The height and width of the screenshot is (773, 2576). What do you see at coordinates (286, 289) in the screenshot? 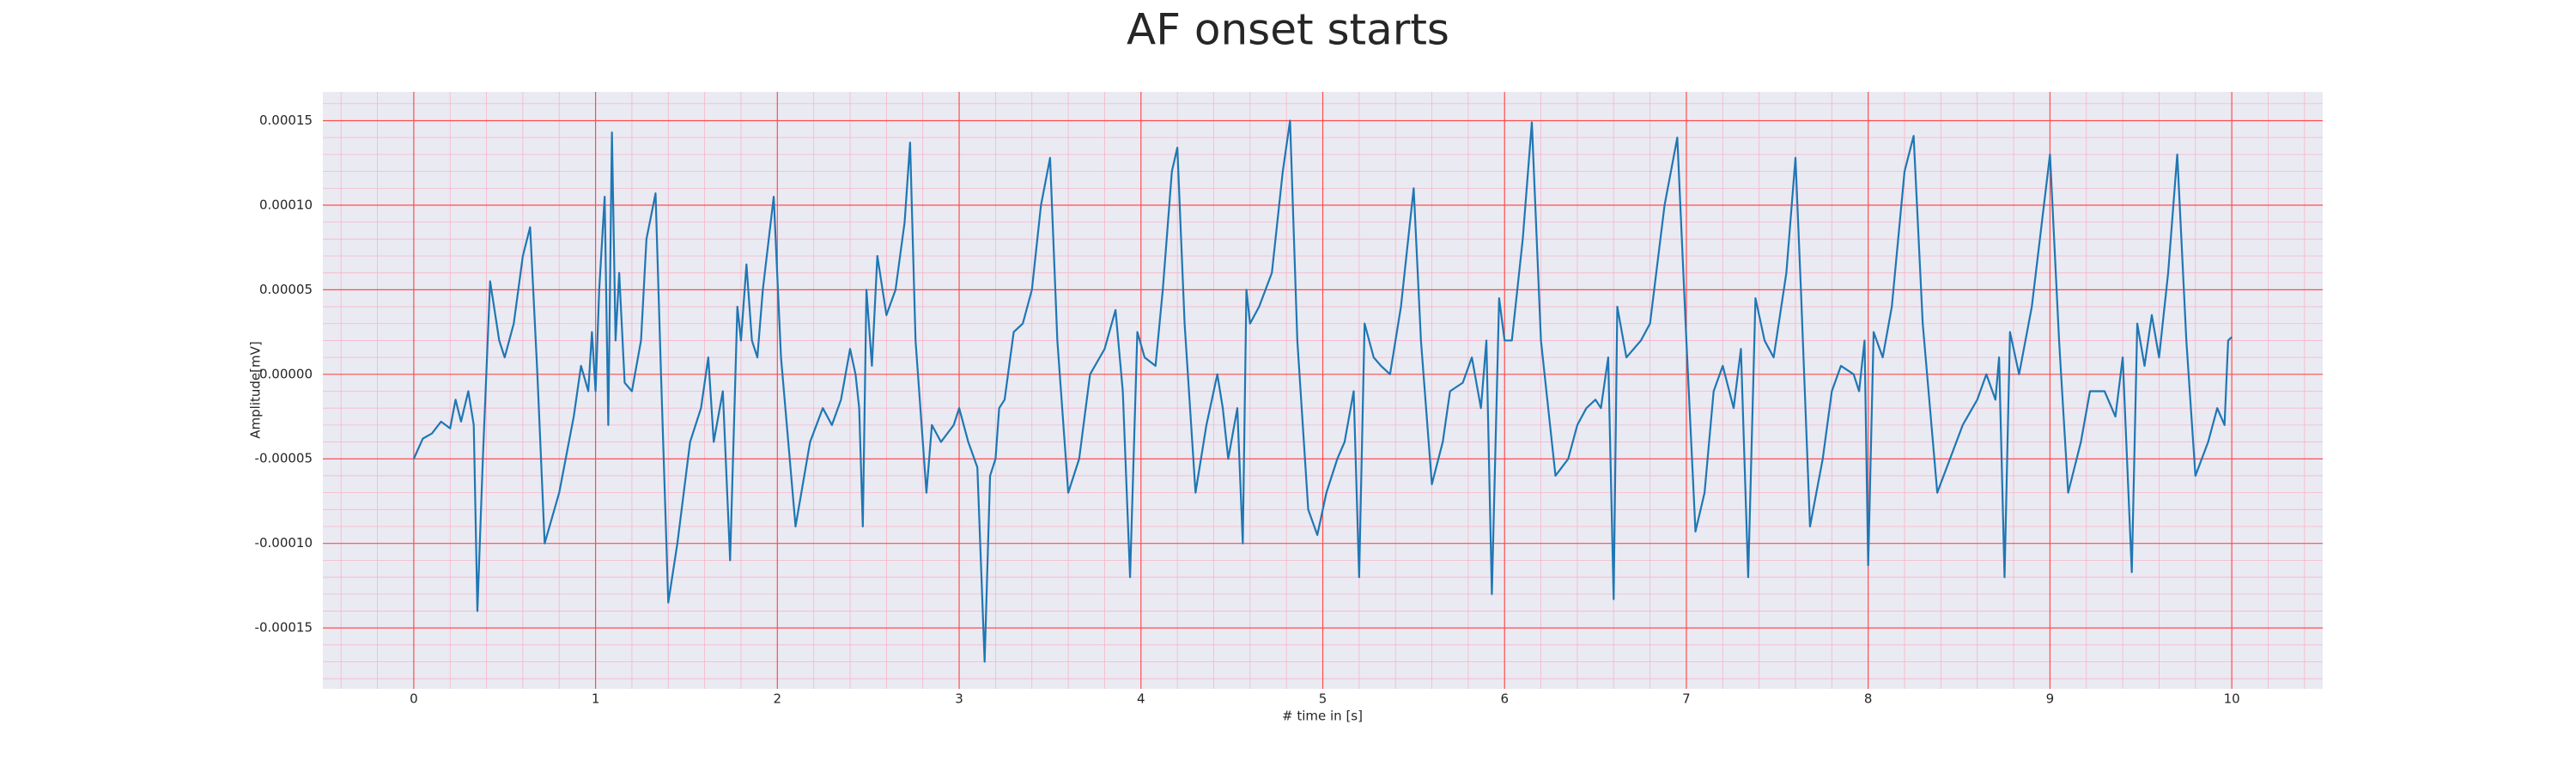
I see `y-tick-label: 0.00005` at bounding box center [286, 289].